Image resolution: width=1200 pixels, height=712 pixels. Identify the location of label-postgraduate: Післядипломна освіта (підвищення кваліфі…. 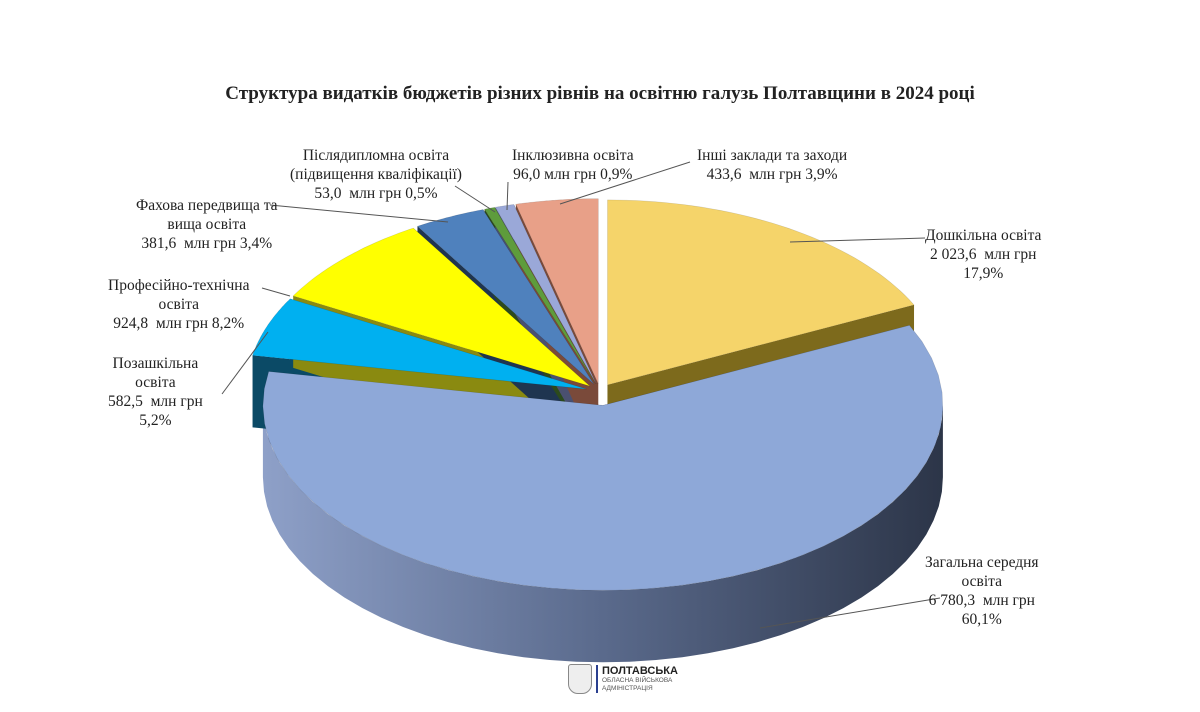
(376, 174).